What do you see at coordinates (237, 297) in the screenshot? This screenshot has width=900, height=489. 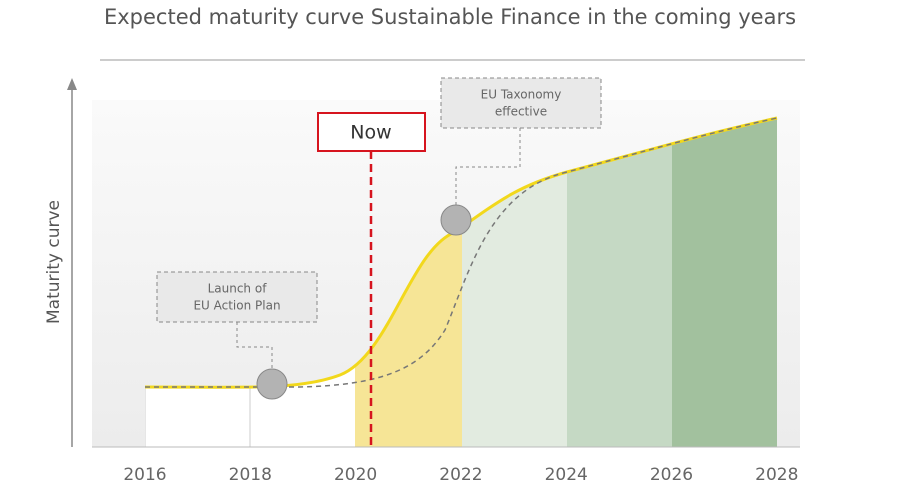 I see `launch-box` at bounding box center [237, 297].